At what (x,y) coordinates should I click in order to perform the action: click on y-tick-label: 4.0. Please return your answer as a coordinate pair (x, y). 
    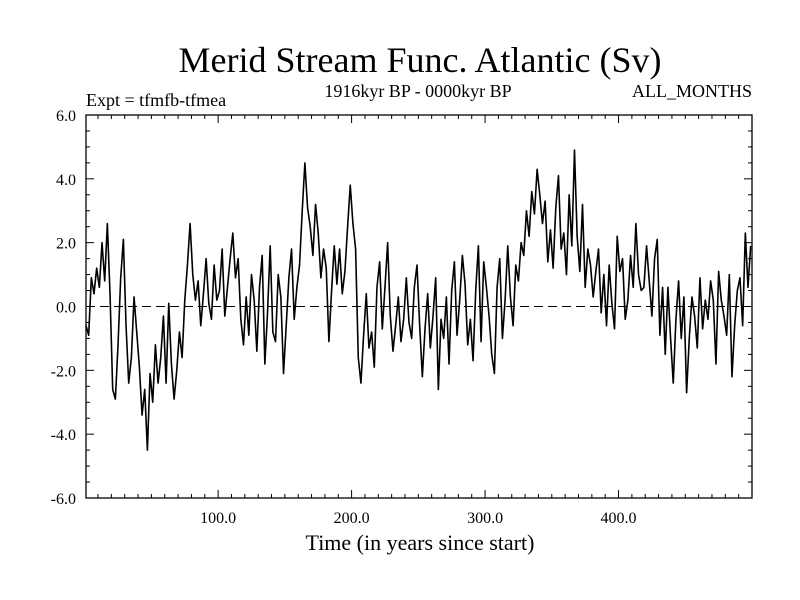
    Looking at the image, I should click on (66, 180).